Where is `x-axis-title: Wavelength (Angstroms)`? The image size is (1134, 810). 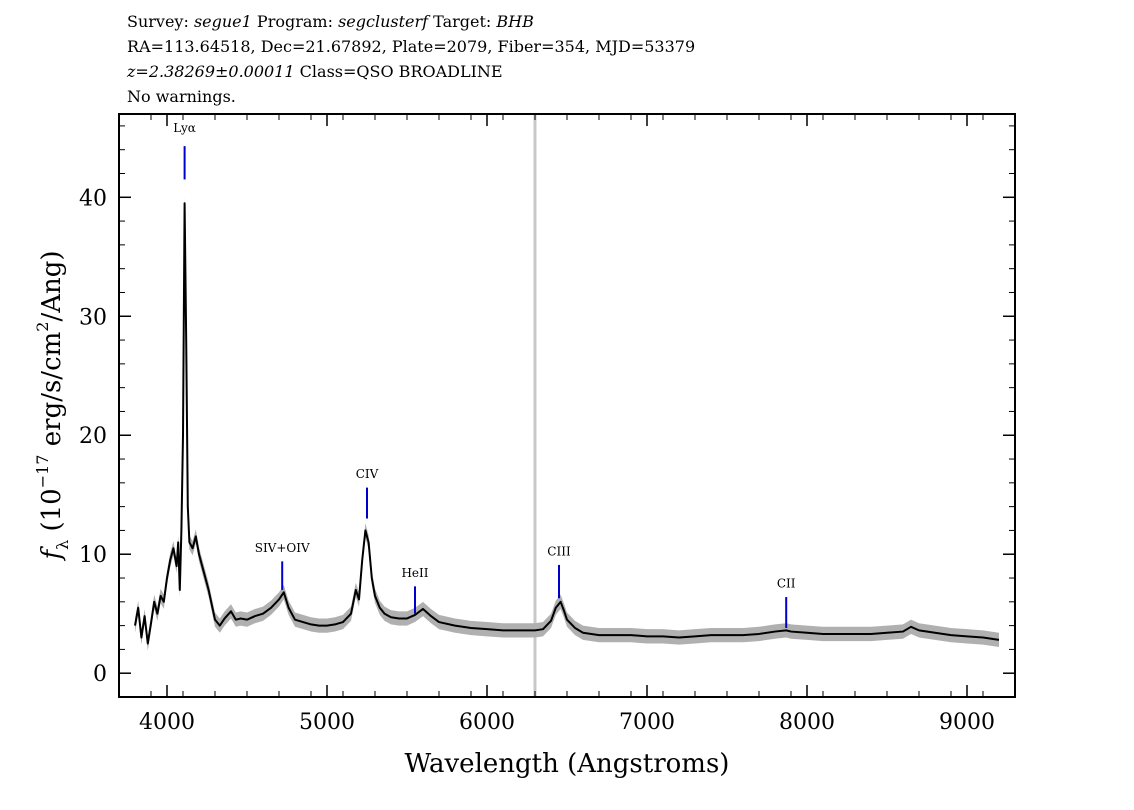 x-axis-title: Wavelength (Angstroms) is located at coordinates (567, 764).